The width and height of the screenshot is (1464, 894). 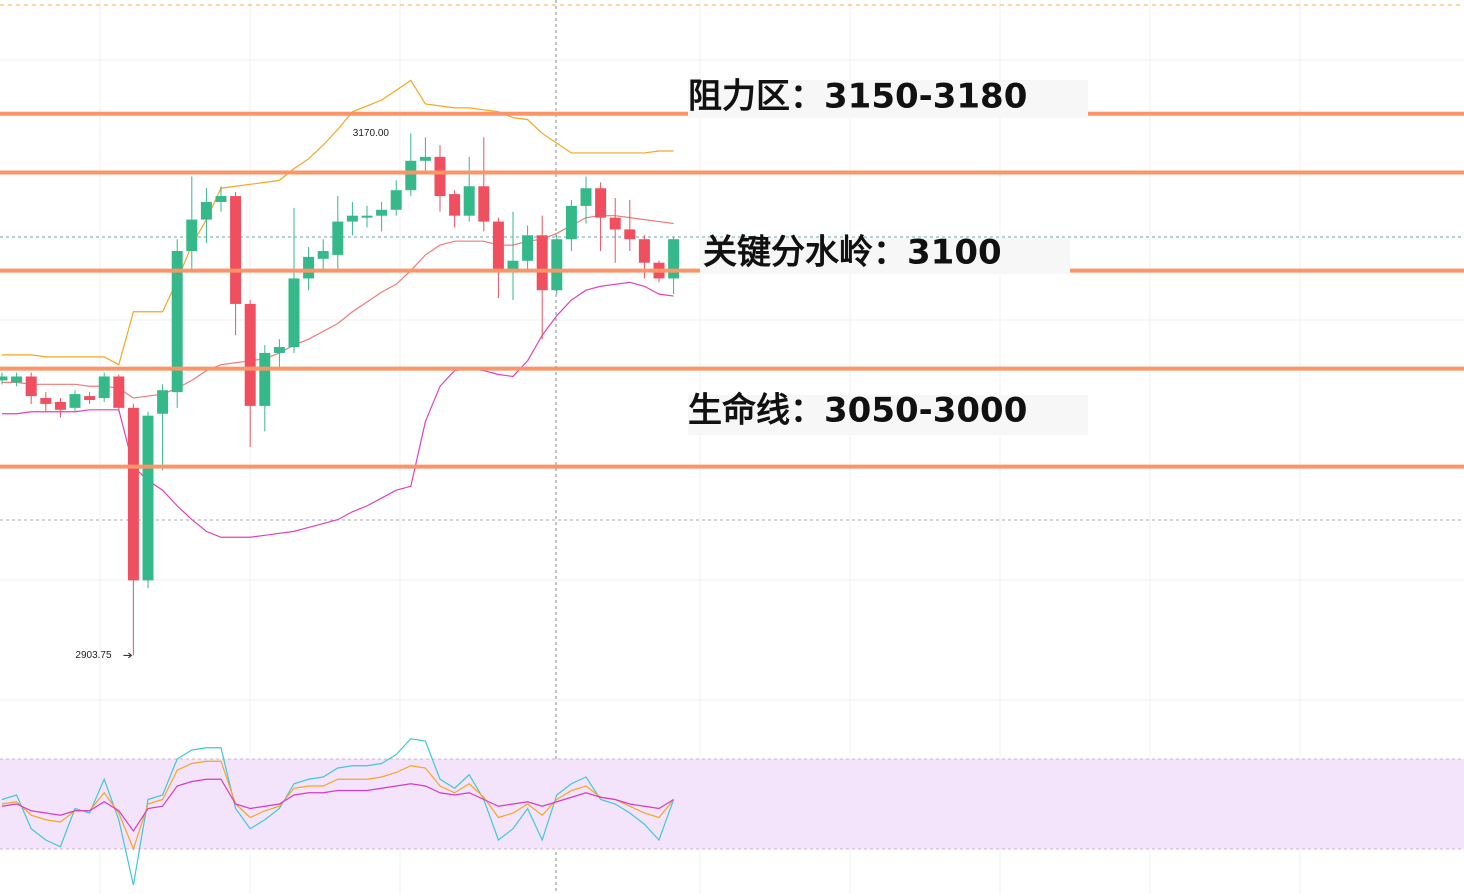 I want to click on price-label: 2903.75, so click(x=93, y=655).